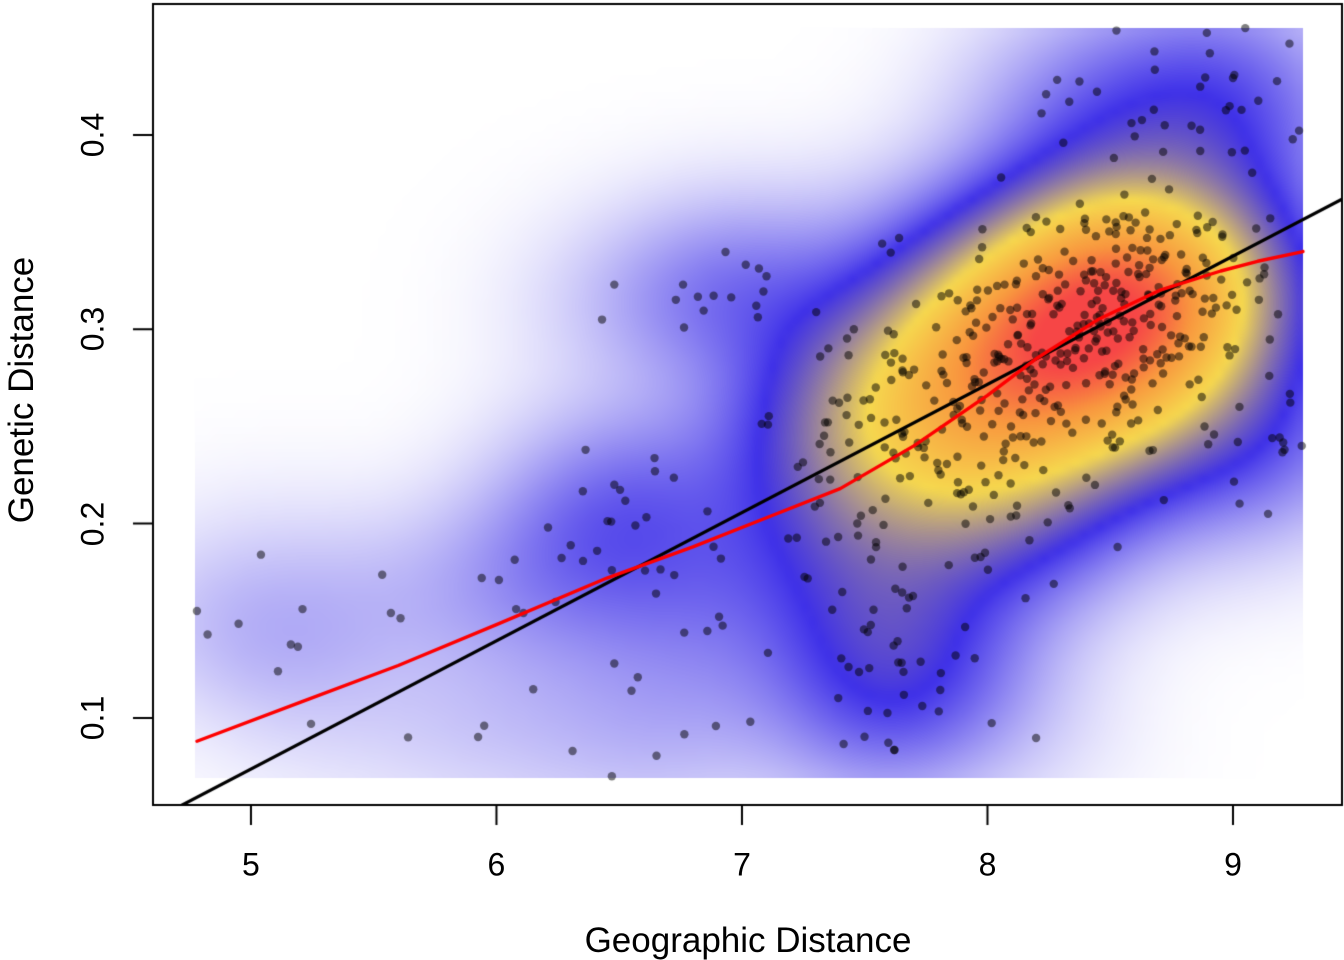 This screenshot has width=1344, height=960. Describe the element at coordinates (987, 864) in the screenshot. I see `x-tick-label: 8` at that location.